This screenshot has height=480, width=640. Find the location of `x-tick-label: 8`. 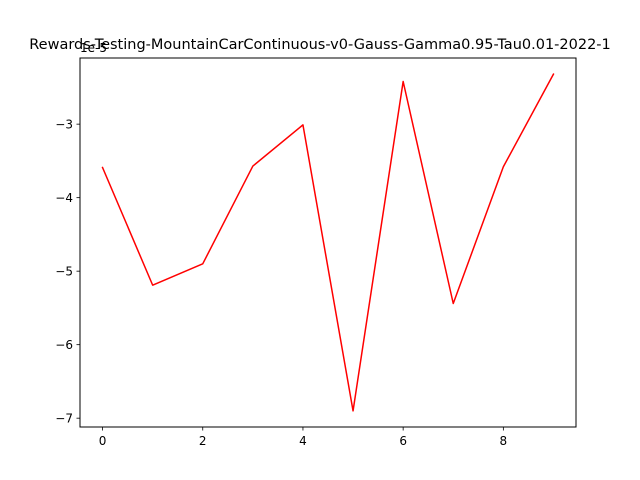

x-tick-label: 8 is located at coordinates (504, 441).